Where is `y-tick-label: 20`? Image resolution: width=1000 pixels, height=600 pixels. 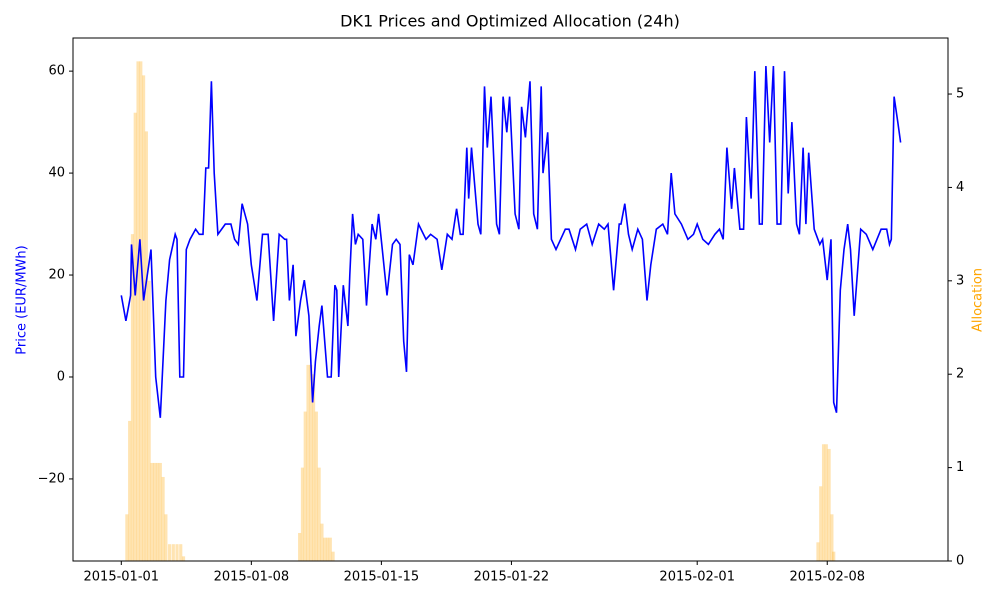 y-tick-label: 20 is located at coordinates (56, 275).